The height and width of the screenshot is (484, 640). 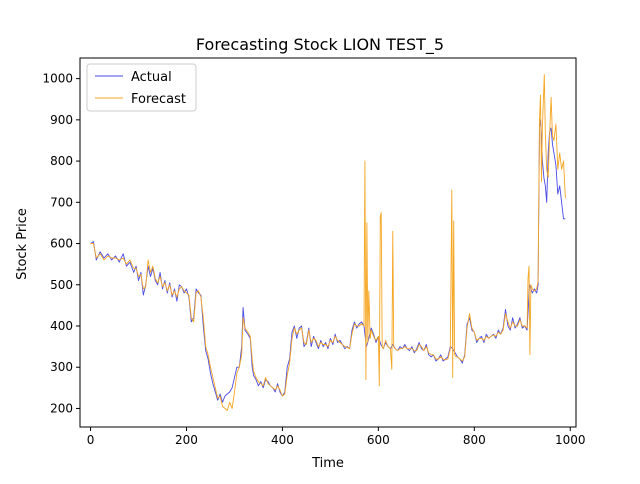 What do you see at coordinates (61, 285) in the screenshot?
I see `y-tick-label: 500` at bounding box center [61, 285].